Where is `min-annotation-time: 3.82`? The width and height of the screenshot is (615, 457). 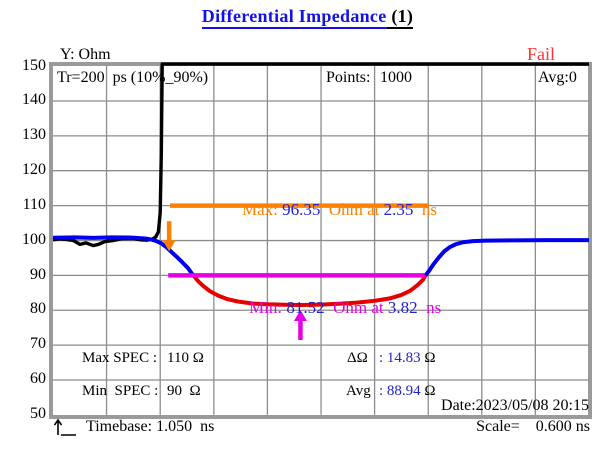 min-annotation-time: 3.82 is located at coordinates (402, 307).